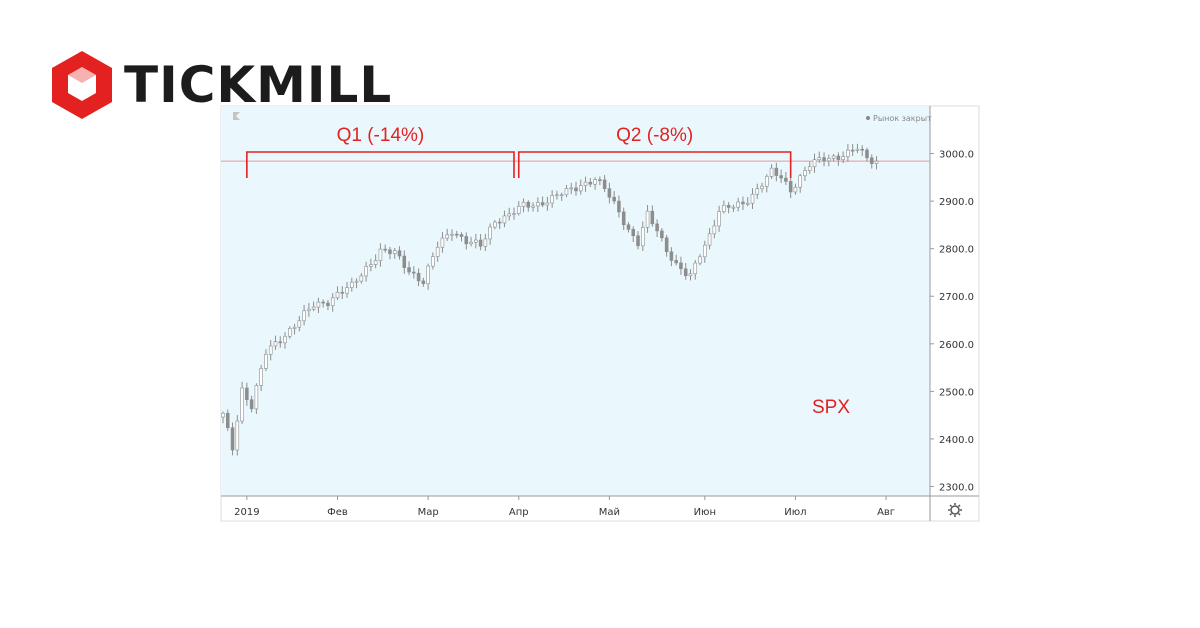 The width and height of the screenshot is (1200, 628). I want to click on settings-gear-icon, so click(955, 510).